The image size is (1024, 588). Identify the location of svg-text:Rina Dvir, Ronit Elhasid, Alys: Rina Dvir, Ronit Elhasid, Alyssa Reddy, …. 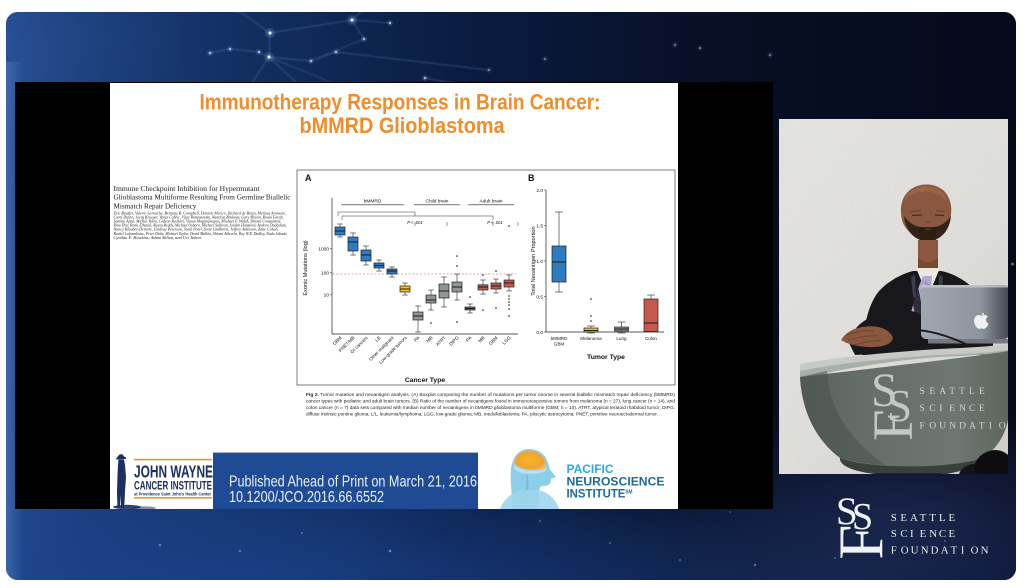
(199, 226).